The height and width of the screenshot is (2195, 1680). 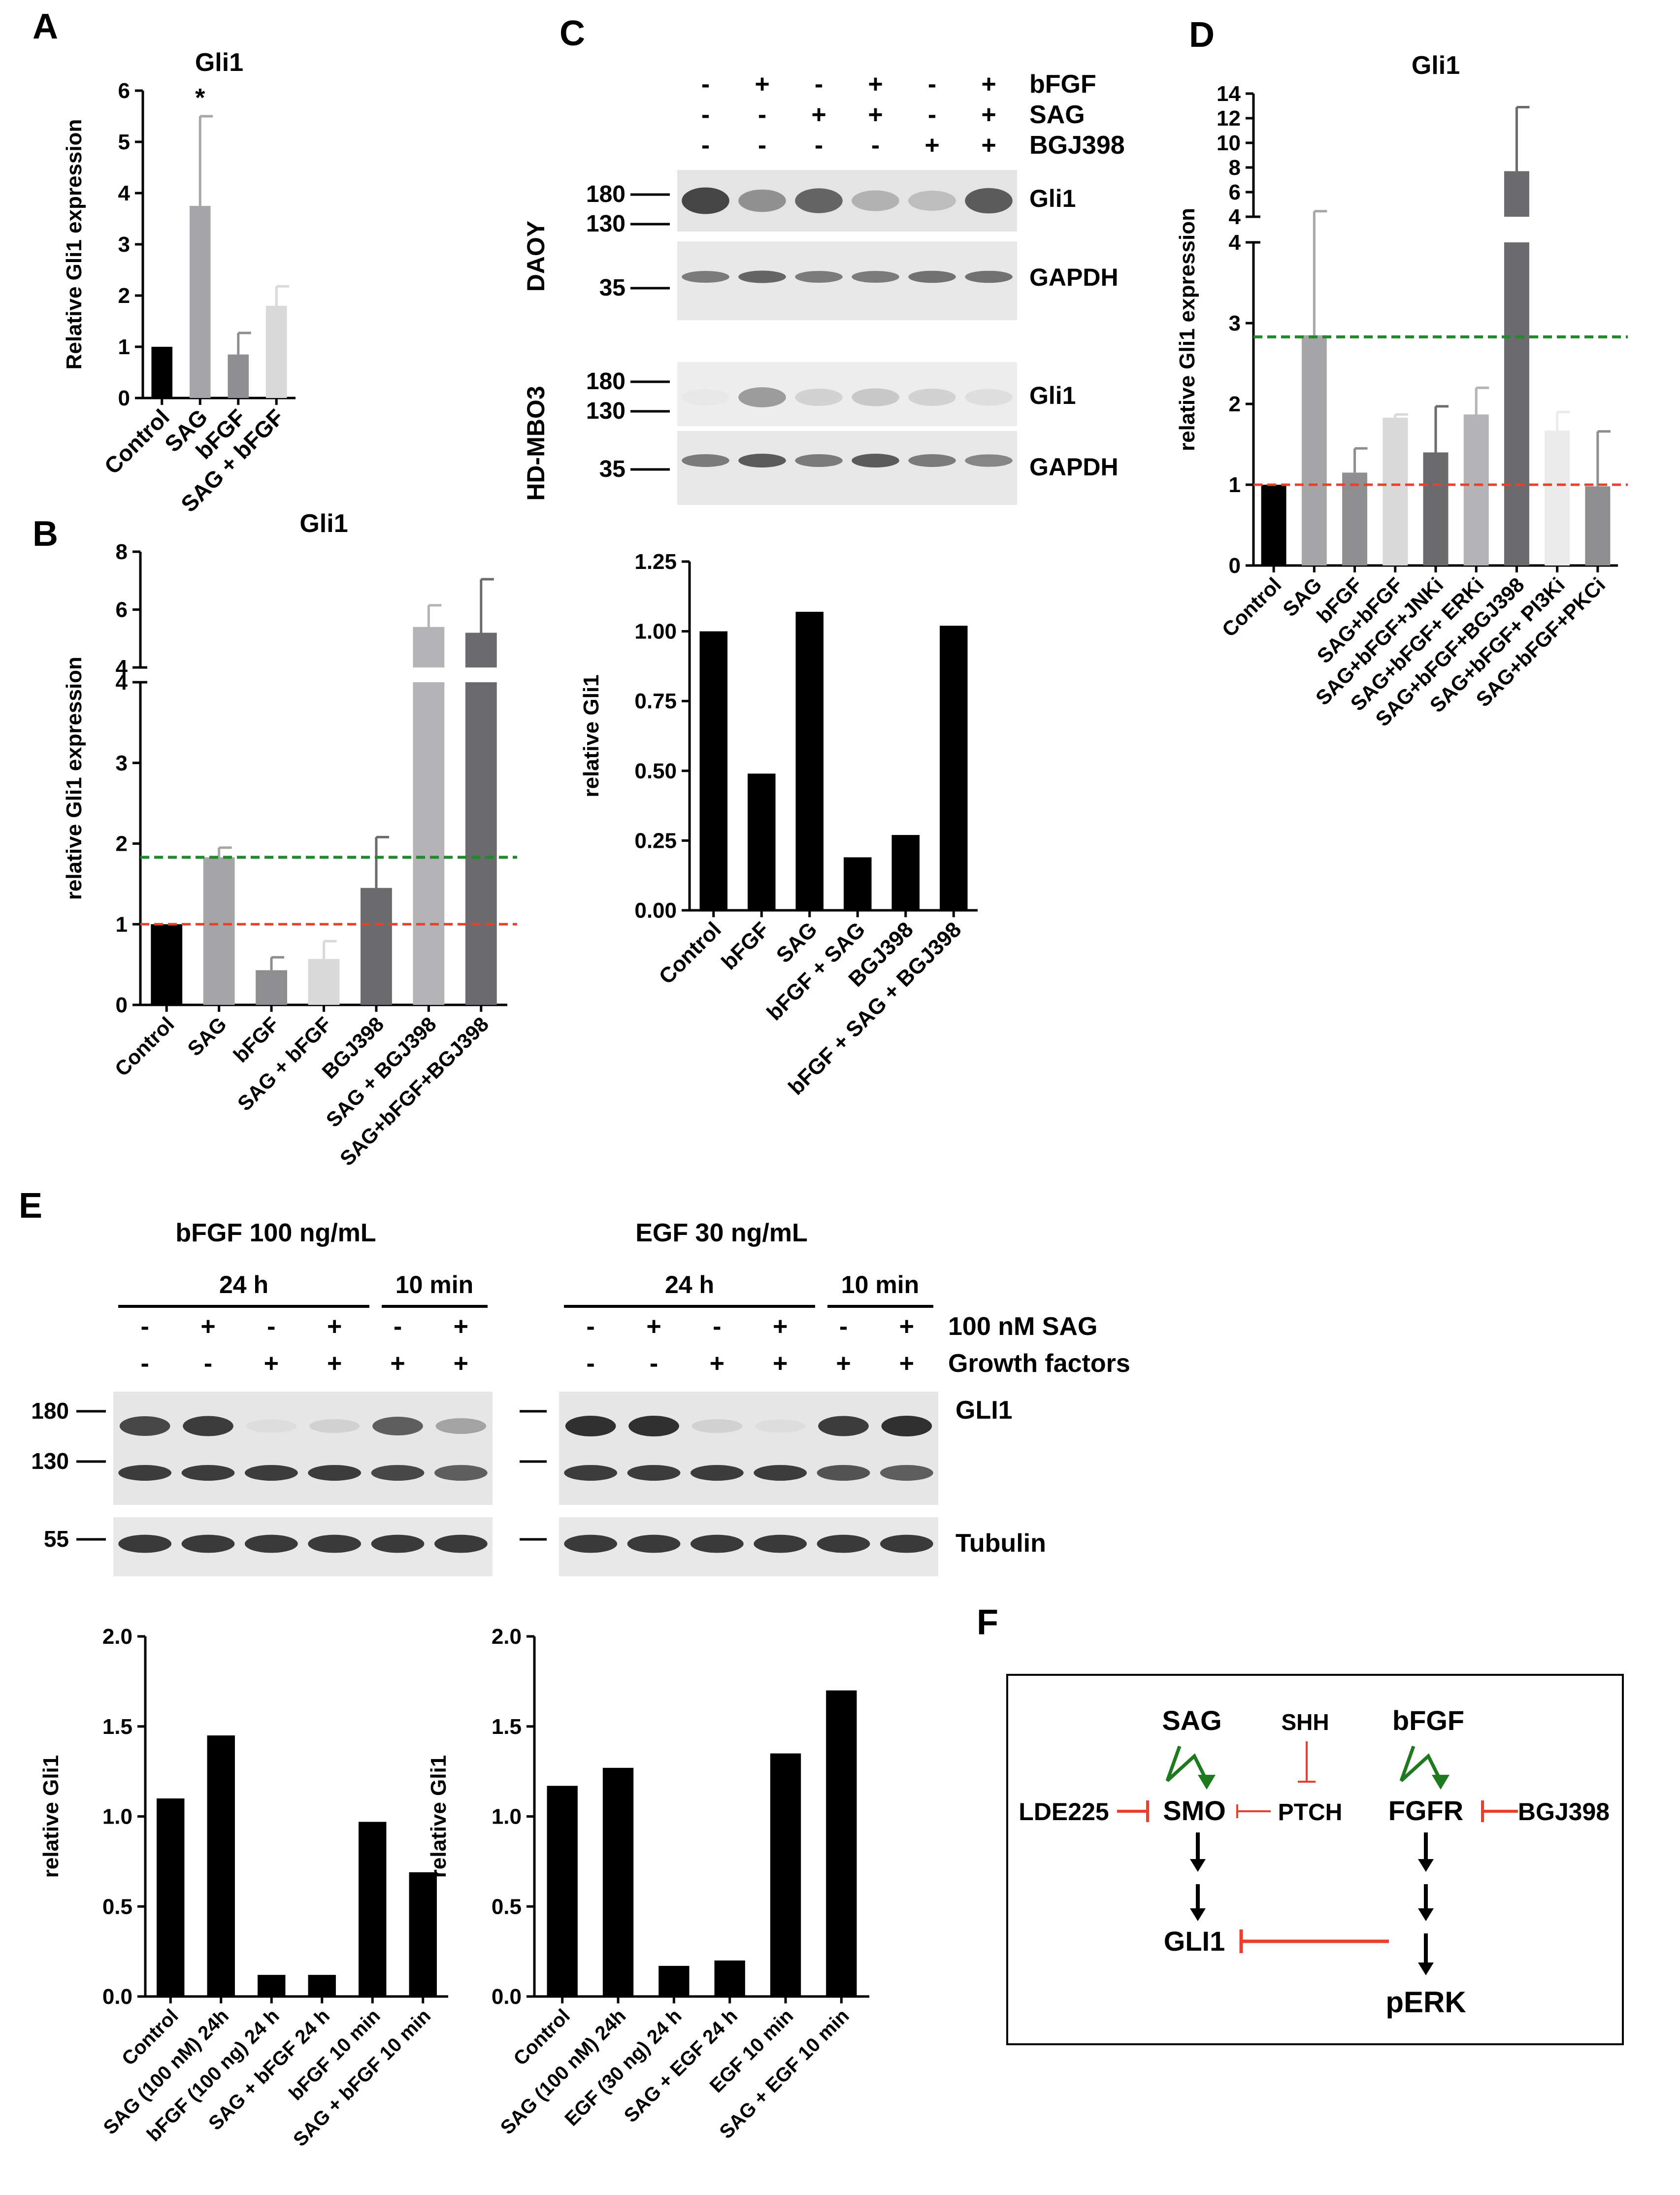 I want to click on node-smo: SMO, so click(x=1195, y=1810).